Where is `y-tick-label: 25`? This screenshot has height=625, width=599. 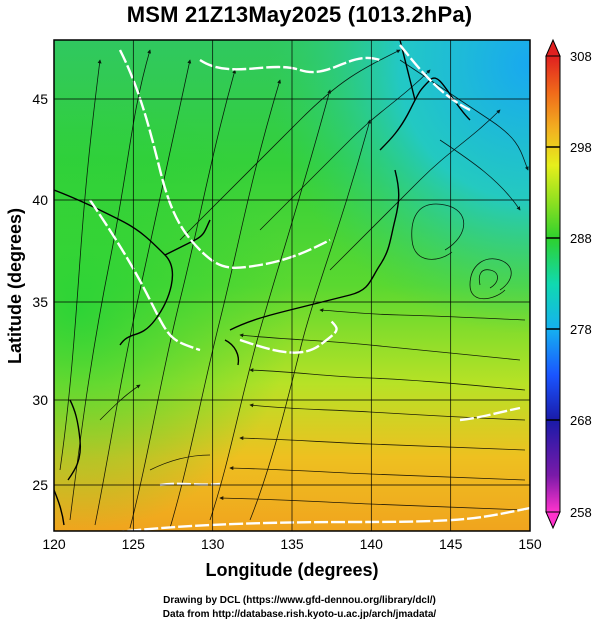
y-tick-label: 25 is located at coordinates (40, 485).